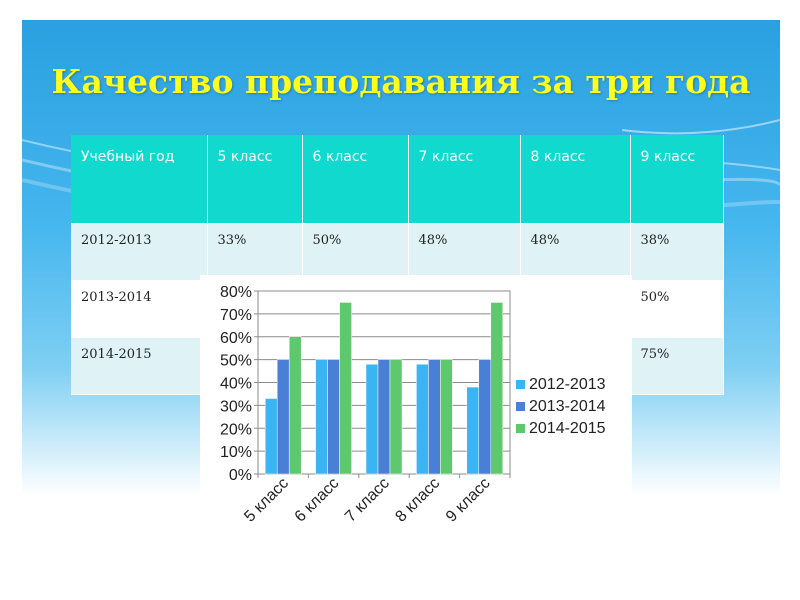 This screenshot has width=800, height=600. What do you see at coordinates (575, 179) in the screenshot?
I see `header-cell: 8 класс` at bounding box center [575, 179].